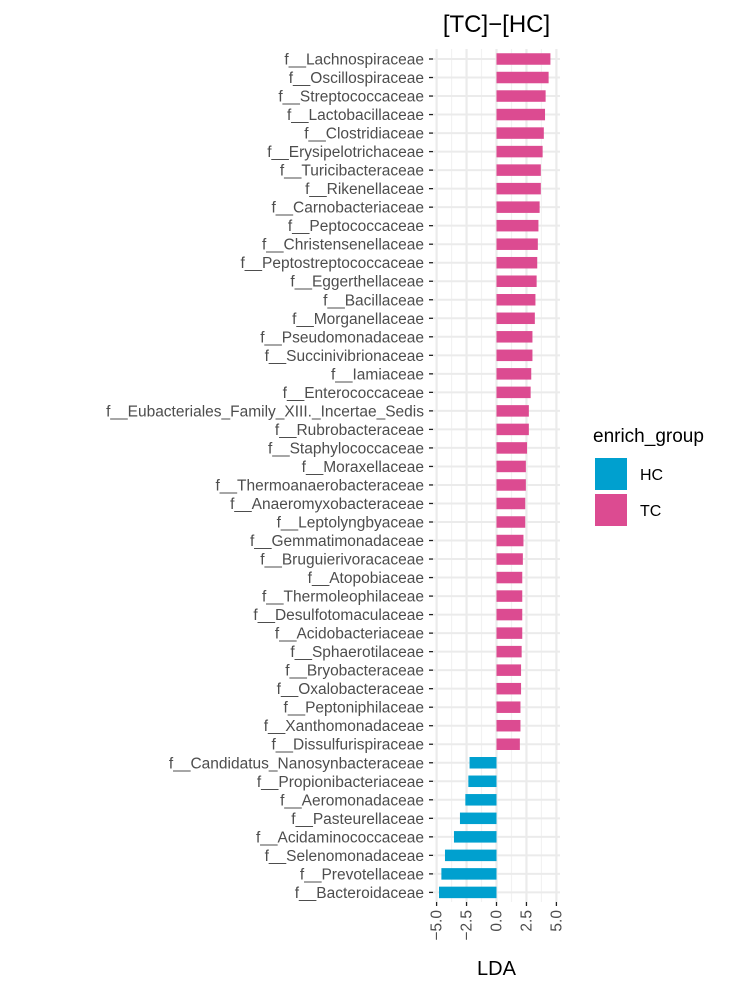 The image size is (750, 995). Describe the element at coordinates (319, 485) in the screenshot. I see `y-tick-label: f__Thermoanaerobacteraceae` at that location.